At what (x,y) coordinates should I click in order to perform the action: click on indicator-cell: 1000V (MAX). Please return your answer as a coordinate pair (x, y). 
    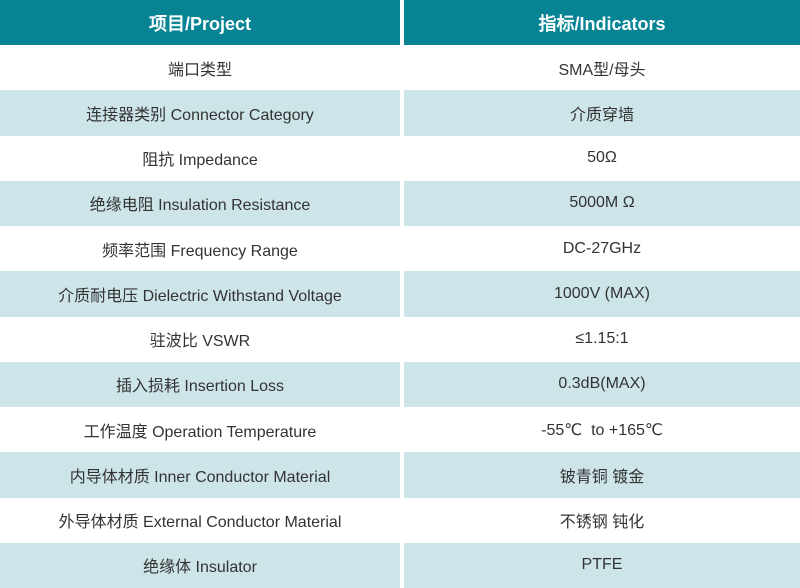
    Looking at the image, I should click on (600, 294).